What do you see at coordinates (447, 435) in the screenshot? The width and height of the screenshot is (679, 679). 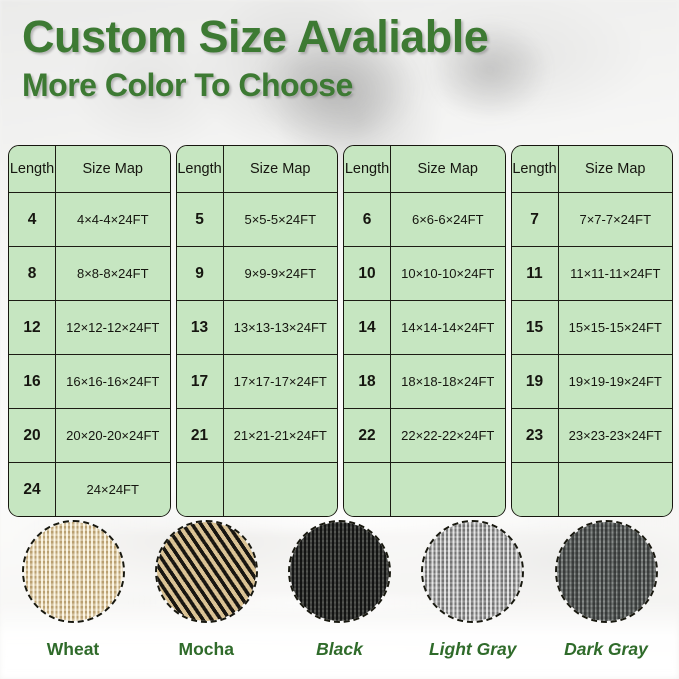 I see `cell-size-map: 22×22-22×24FT` at bounding box center [447, 435].